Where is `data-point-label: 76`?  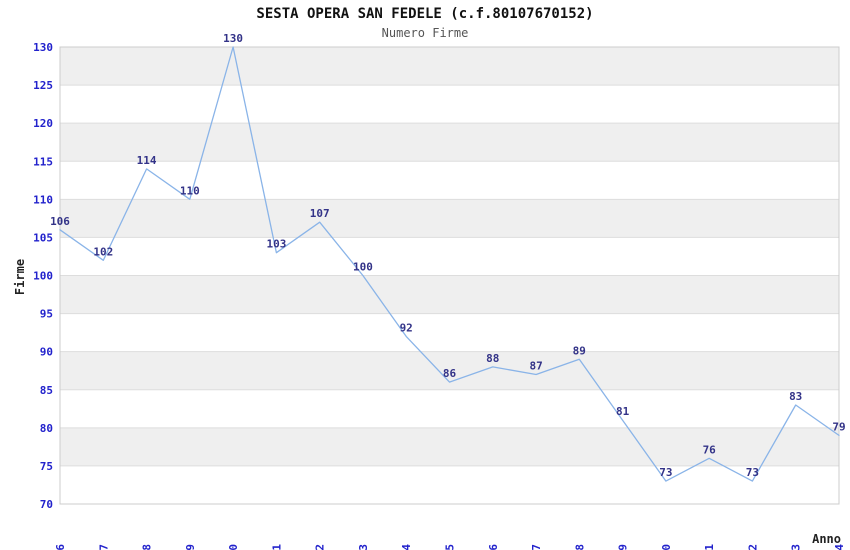 data-point-label: 76 is located at coordinates (710, 449).